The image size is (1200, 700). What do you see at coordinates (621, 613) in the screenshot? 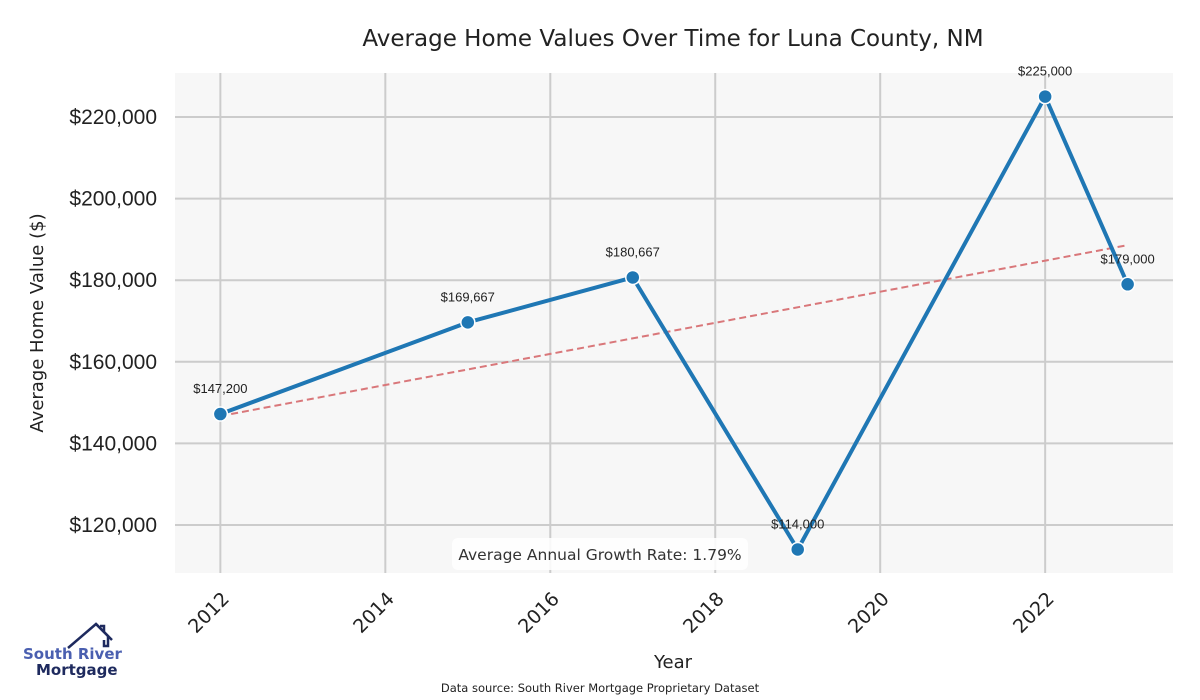
I see `x-tick-labels: 2012 2014 2016 2018 2020 2022` at bounding box center [621, 613].